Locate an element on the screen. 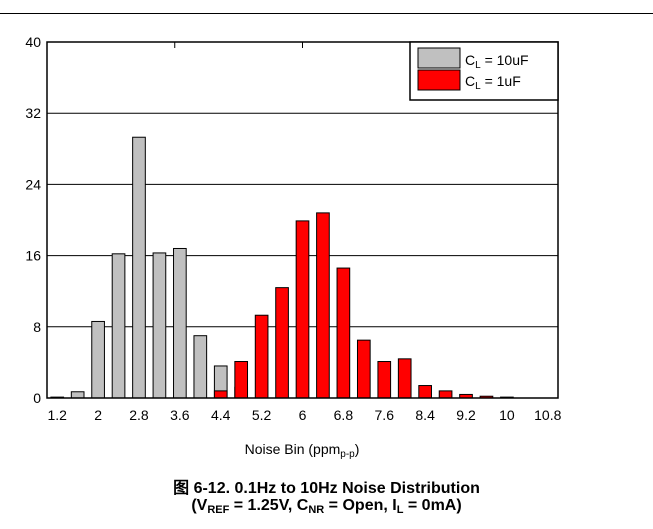  y-tick-label: 16 is located at coordinates (33, 256).